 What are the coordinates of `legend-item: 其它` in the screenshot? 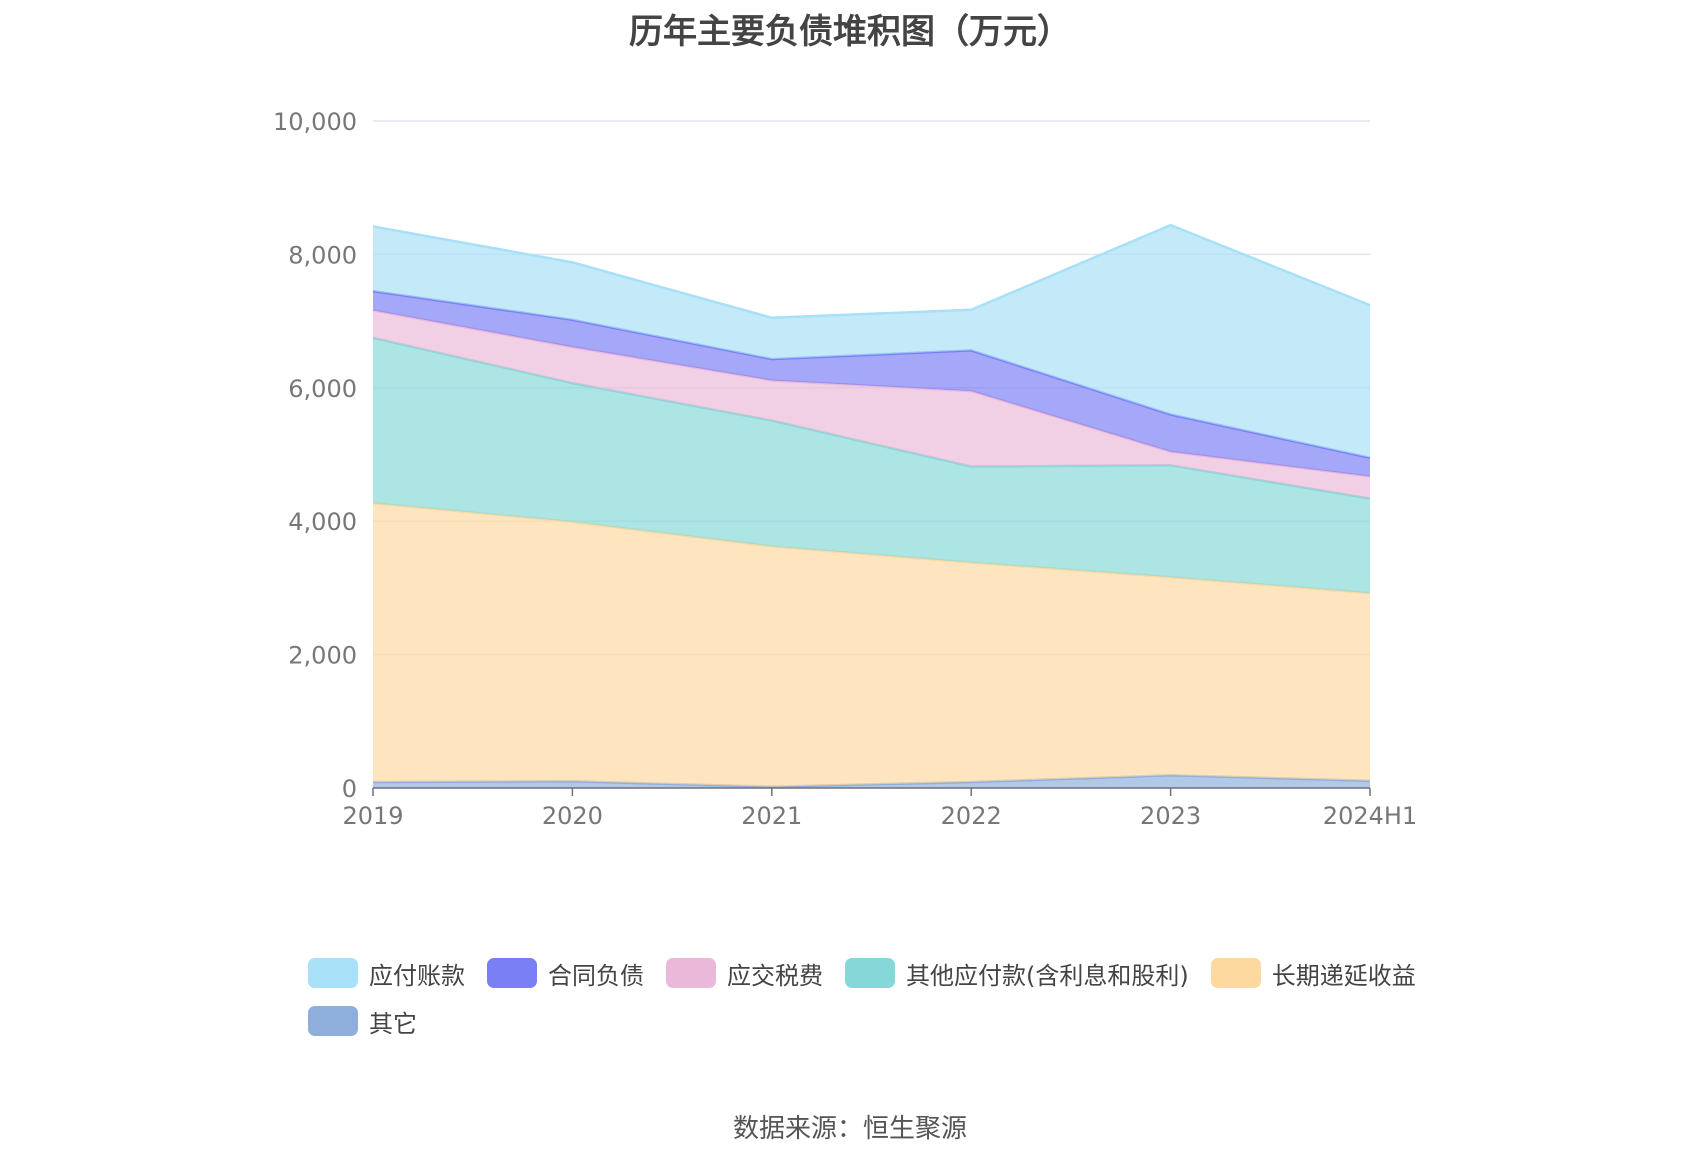 It's located at (362, 1022).